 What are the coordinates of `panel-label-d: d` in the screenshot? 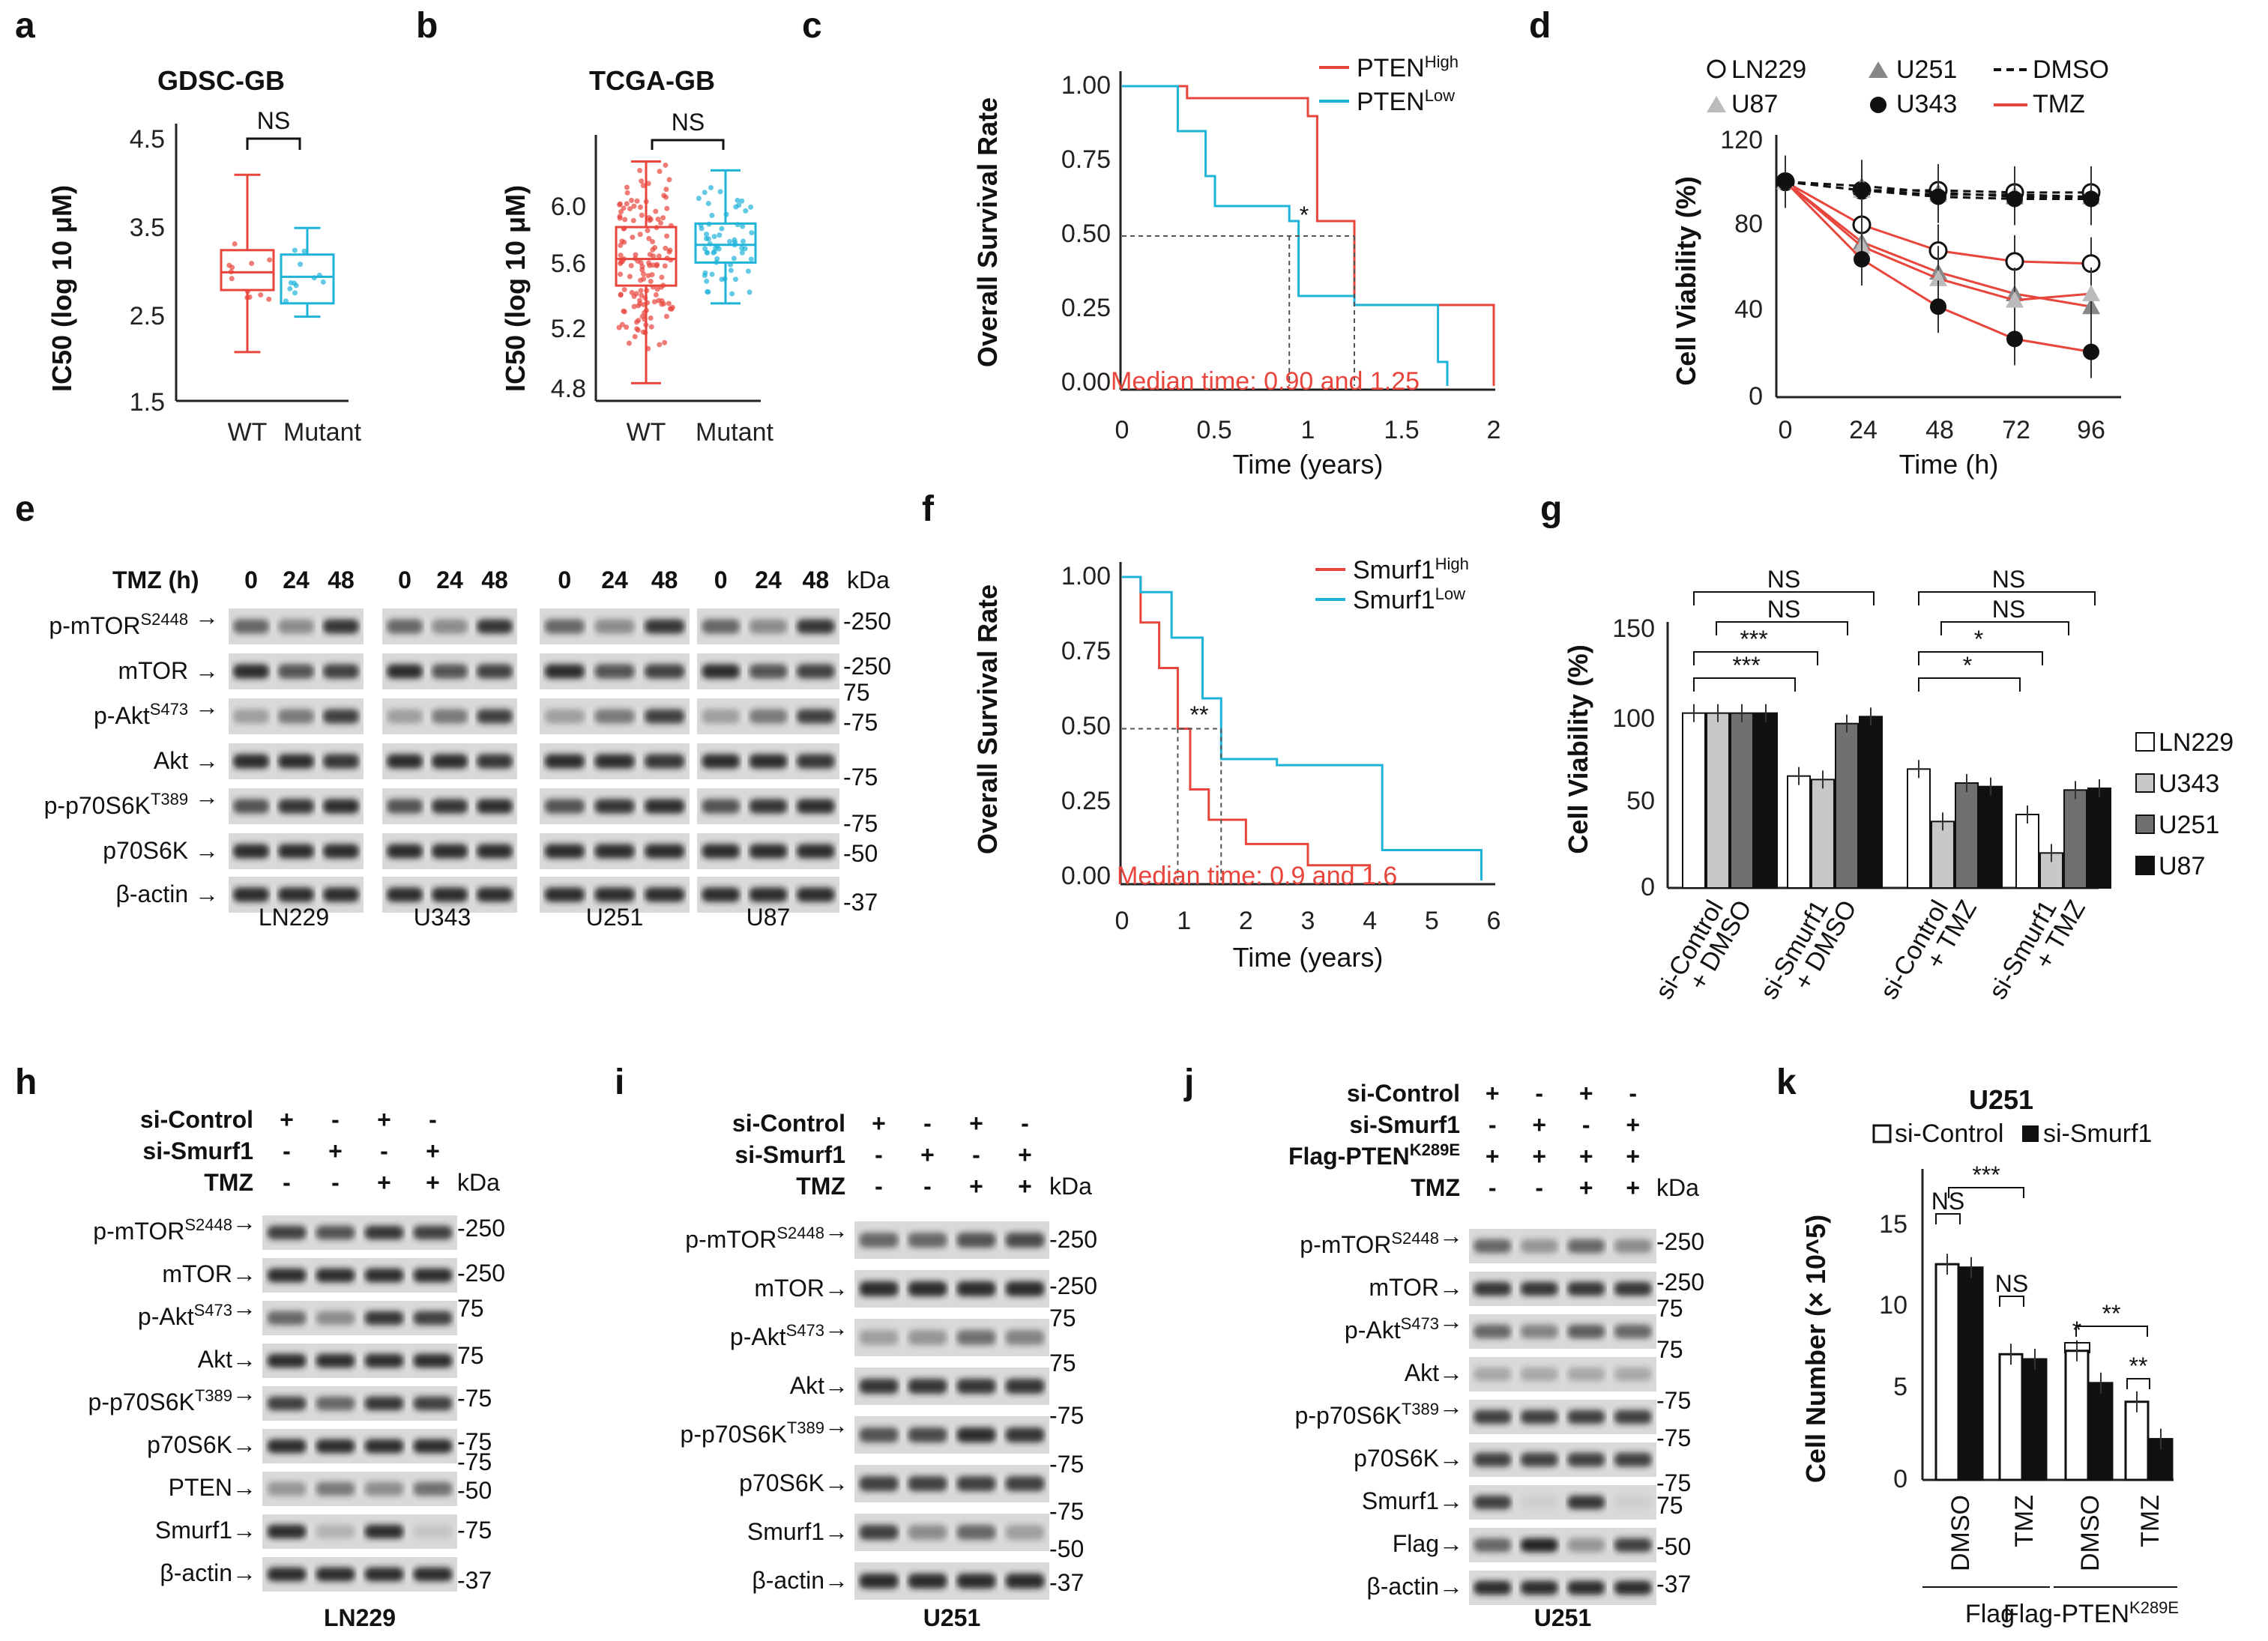 It's located at (1540, 26).